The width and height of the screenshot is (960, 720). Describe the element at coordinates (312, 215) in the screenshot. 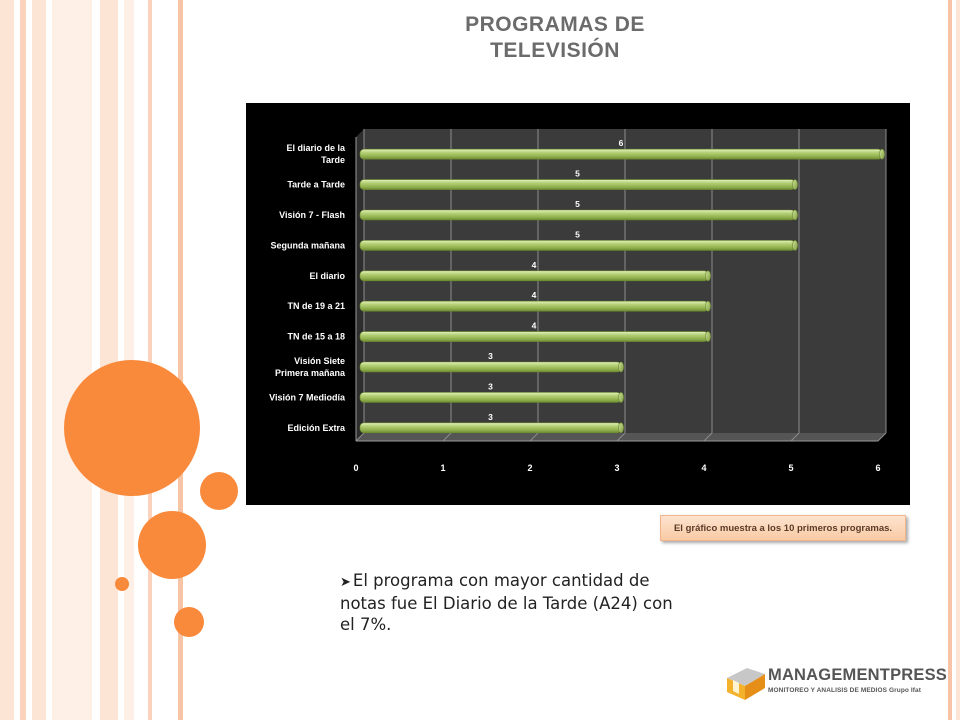

I see `category-label: Visión 7 - Flash` at that location.